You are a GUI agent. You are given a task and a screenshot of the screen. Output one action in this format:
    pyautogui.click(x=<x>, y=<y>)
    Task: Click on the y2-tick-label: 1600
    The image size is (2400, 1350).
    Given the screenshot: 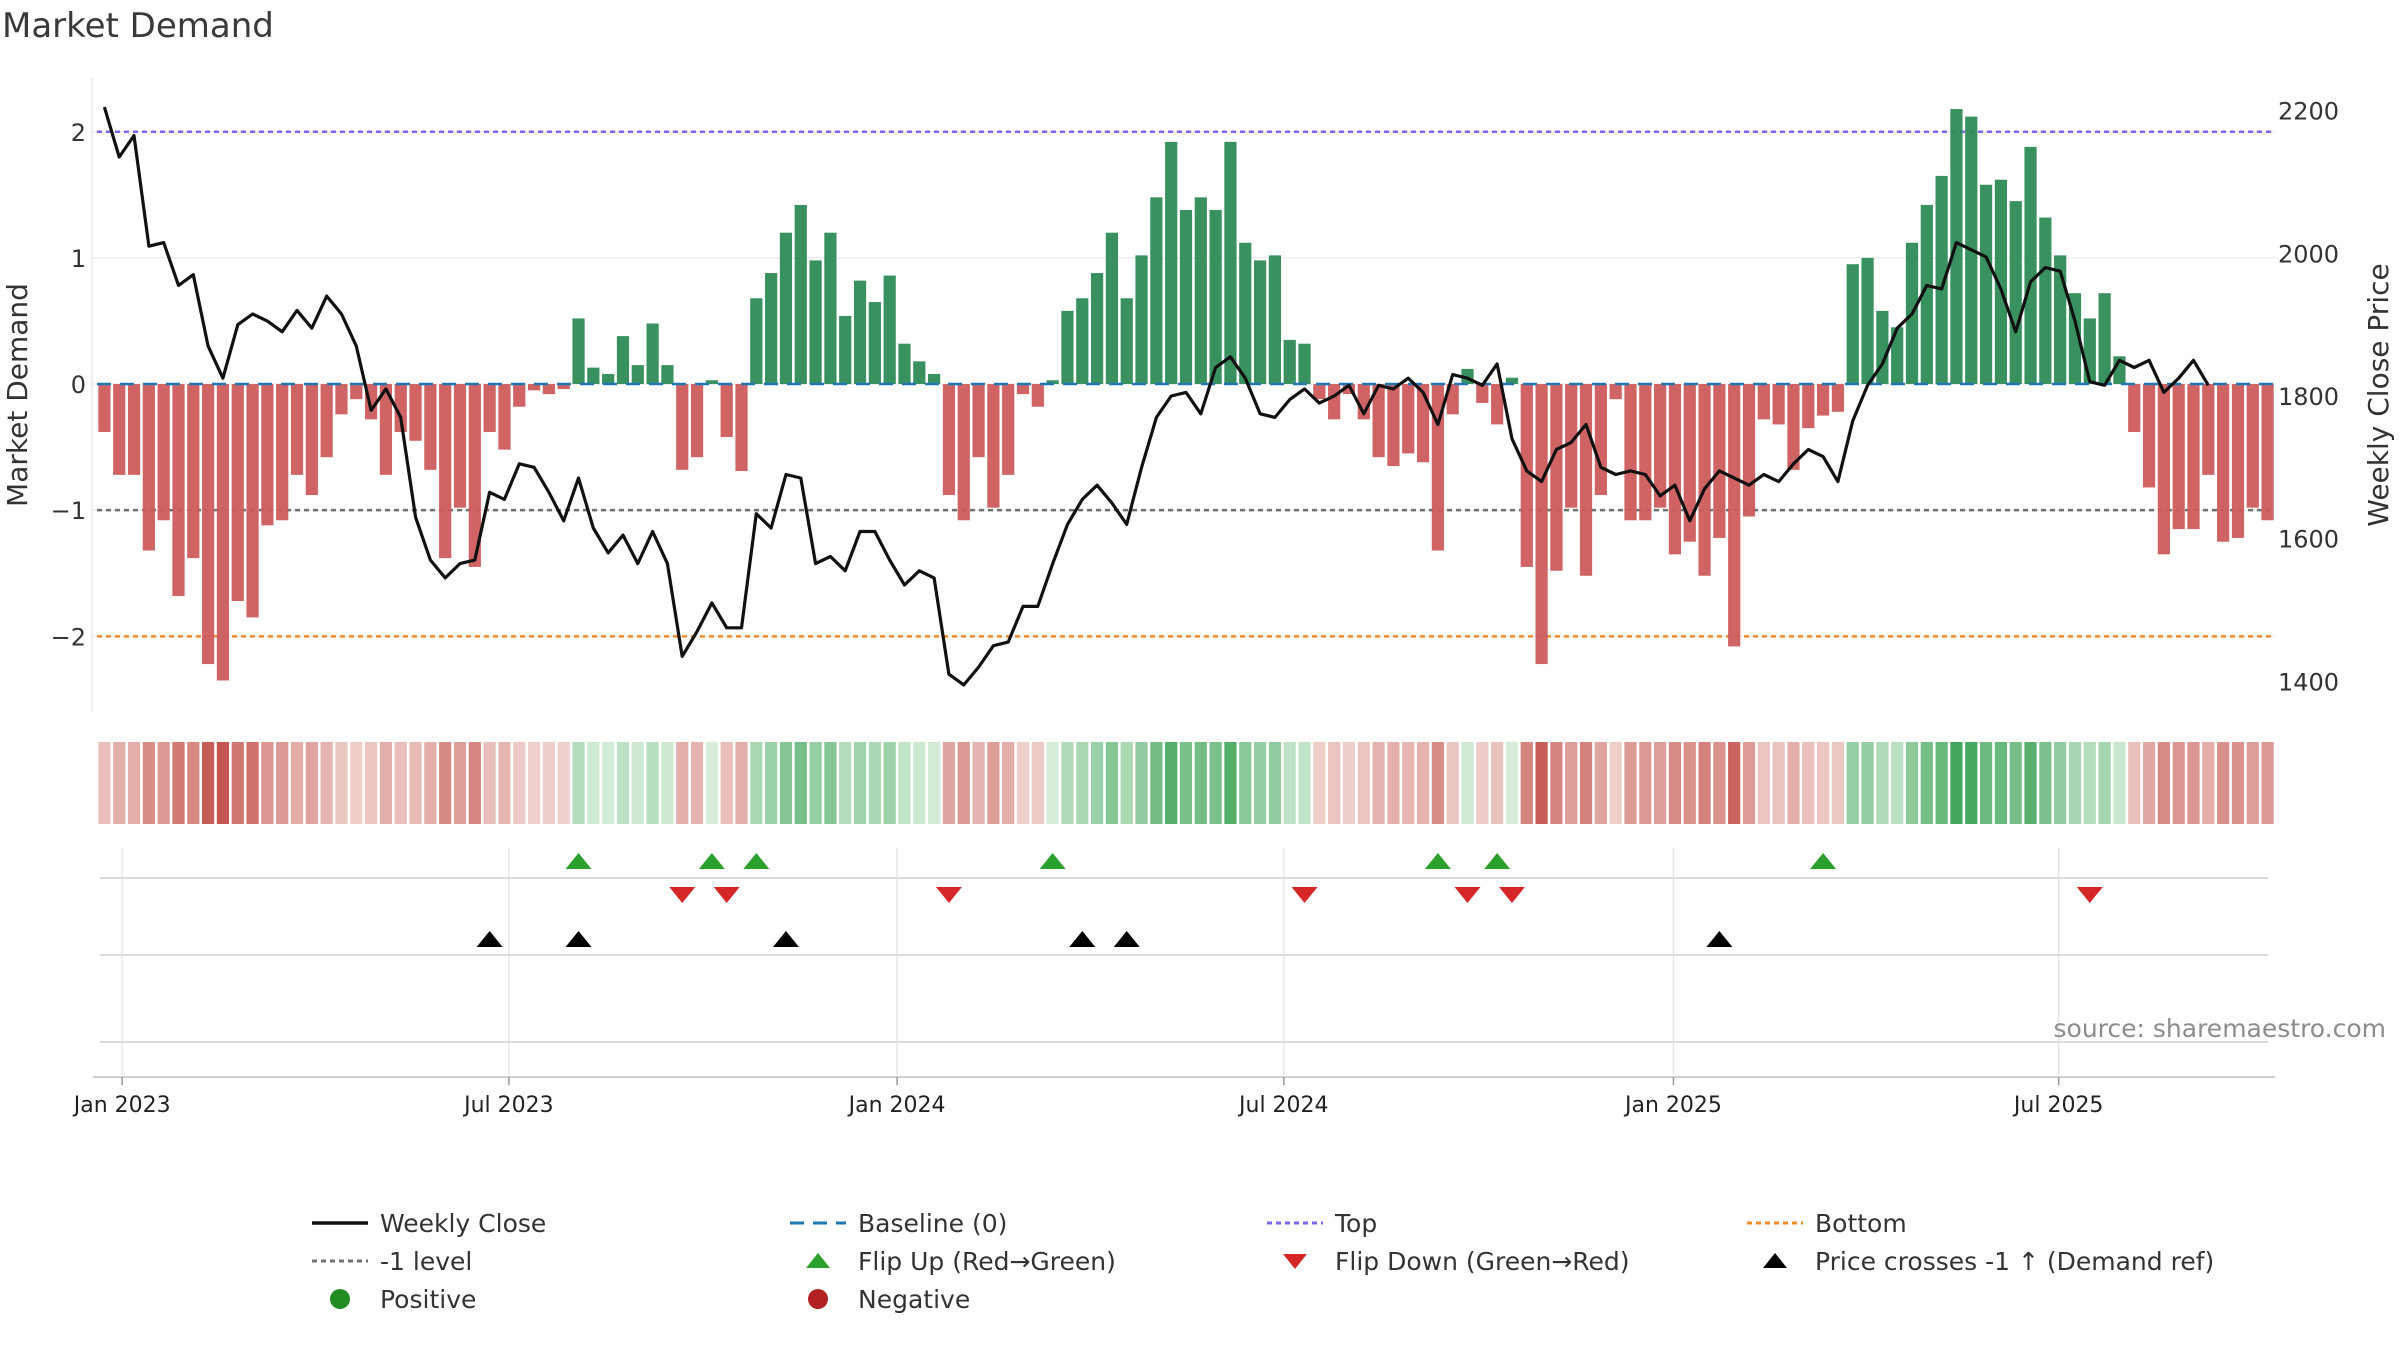 What is the action you would take?
    pyautogui.click(x=2308, y=540)
    